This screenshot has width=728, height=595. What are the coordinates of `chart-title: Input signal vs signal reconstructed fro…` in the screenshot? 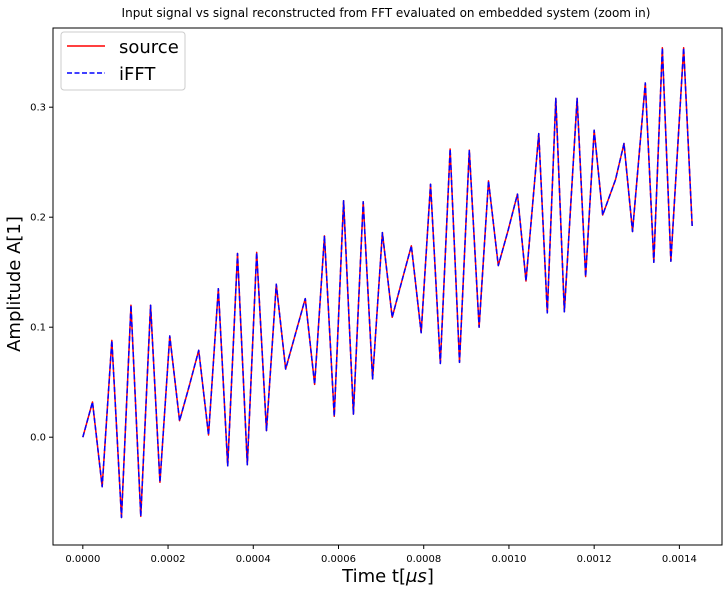 It's located at (386, 13).